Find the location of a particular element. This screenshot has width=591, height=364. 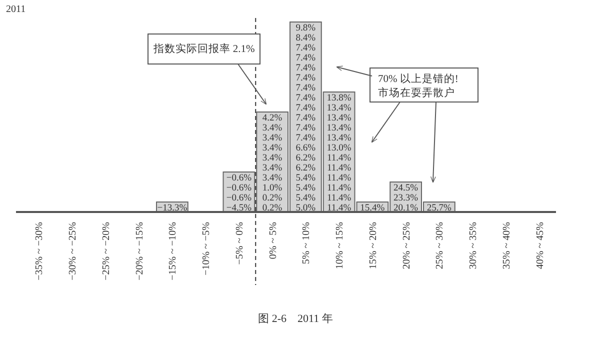

annotation: 20.1% is located at coordinates (406, 208).